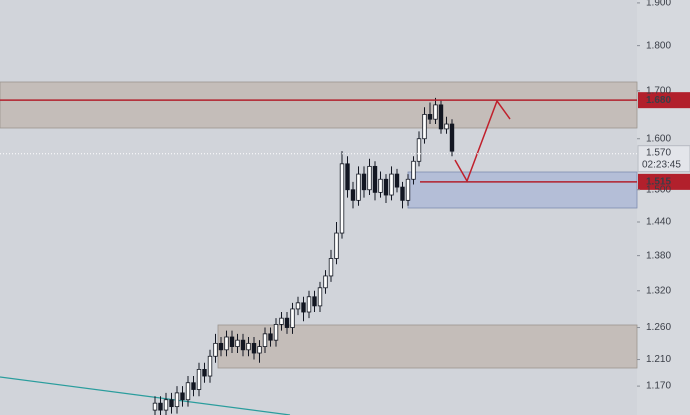 This screenshot has height=415, width=690. I want to click on price-axis-background, so click(663, 207).